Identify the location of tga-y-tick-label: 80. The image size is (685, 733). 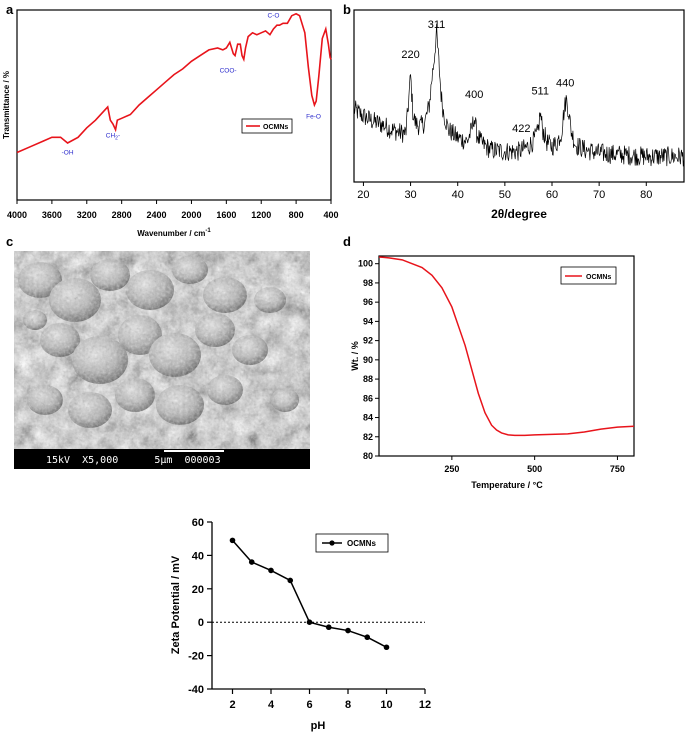
(368, 456).